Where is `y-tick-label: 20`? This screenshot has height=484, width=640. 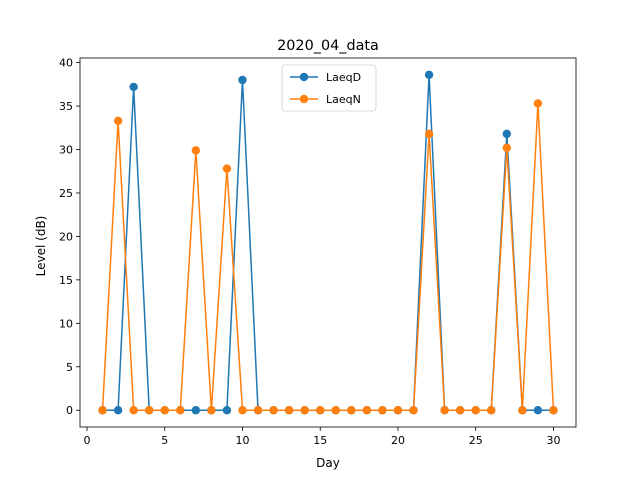 y-tick-label: 20 is located at coordinates (66, 236).